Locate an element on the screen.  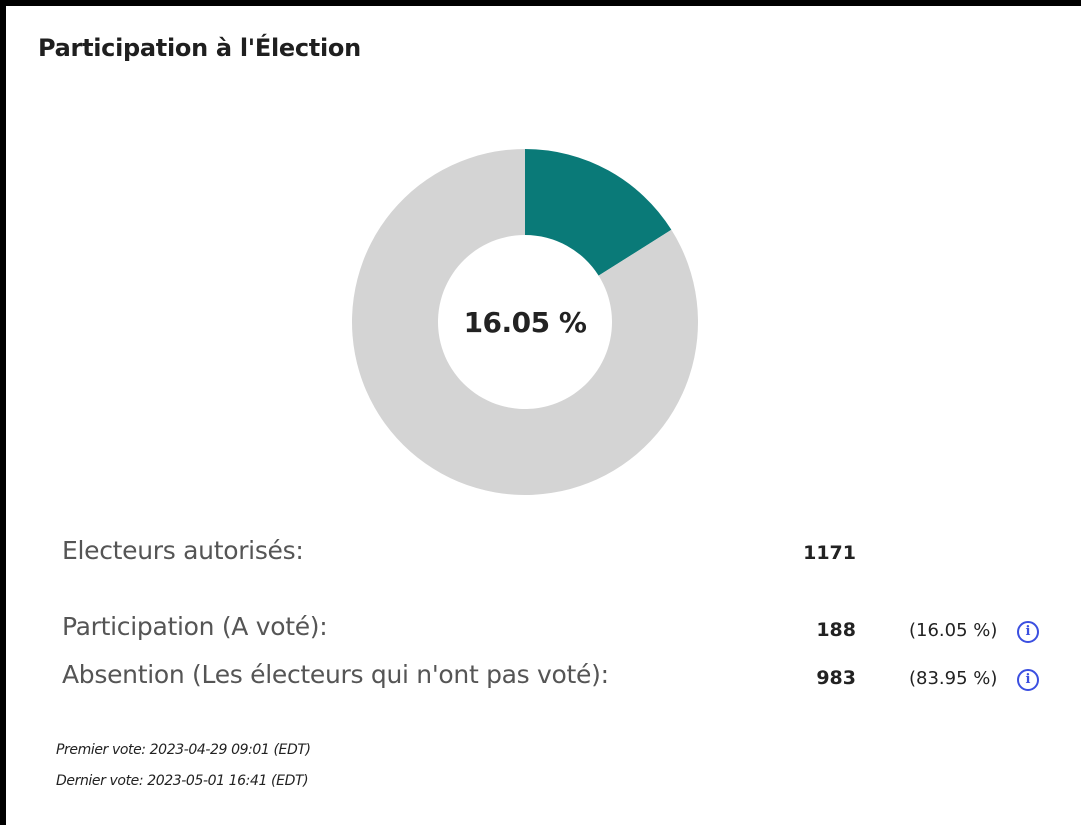
abstention-slice is located at coordinates (525, 322).